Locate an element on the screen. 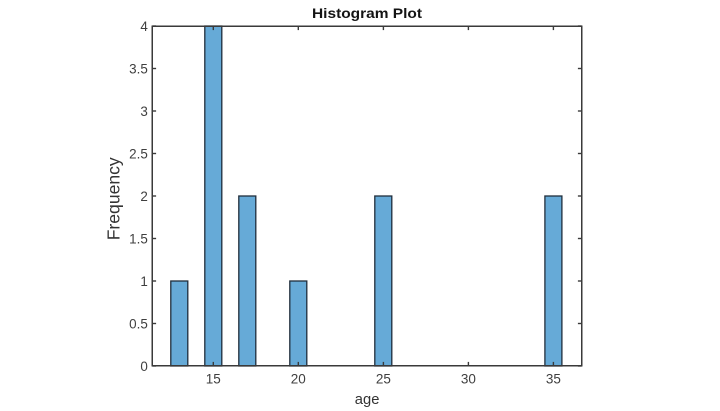 The height and width of the screenshot is (411, 720). svg-text: 25 is located at coordinates (383, 378).